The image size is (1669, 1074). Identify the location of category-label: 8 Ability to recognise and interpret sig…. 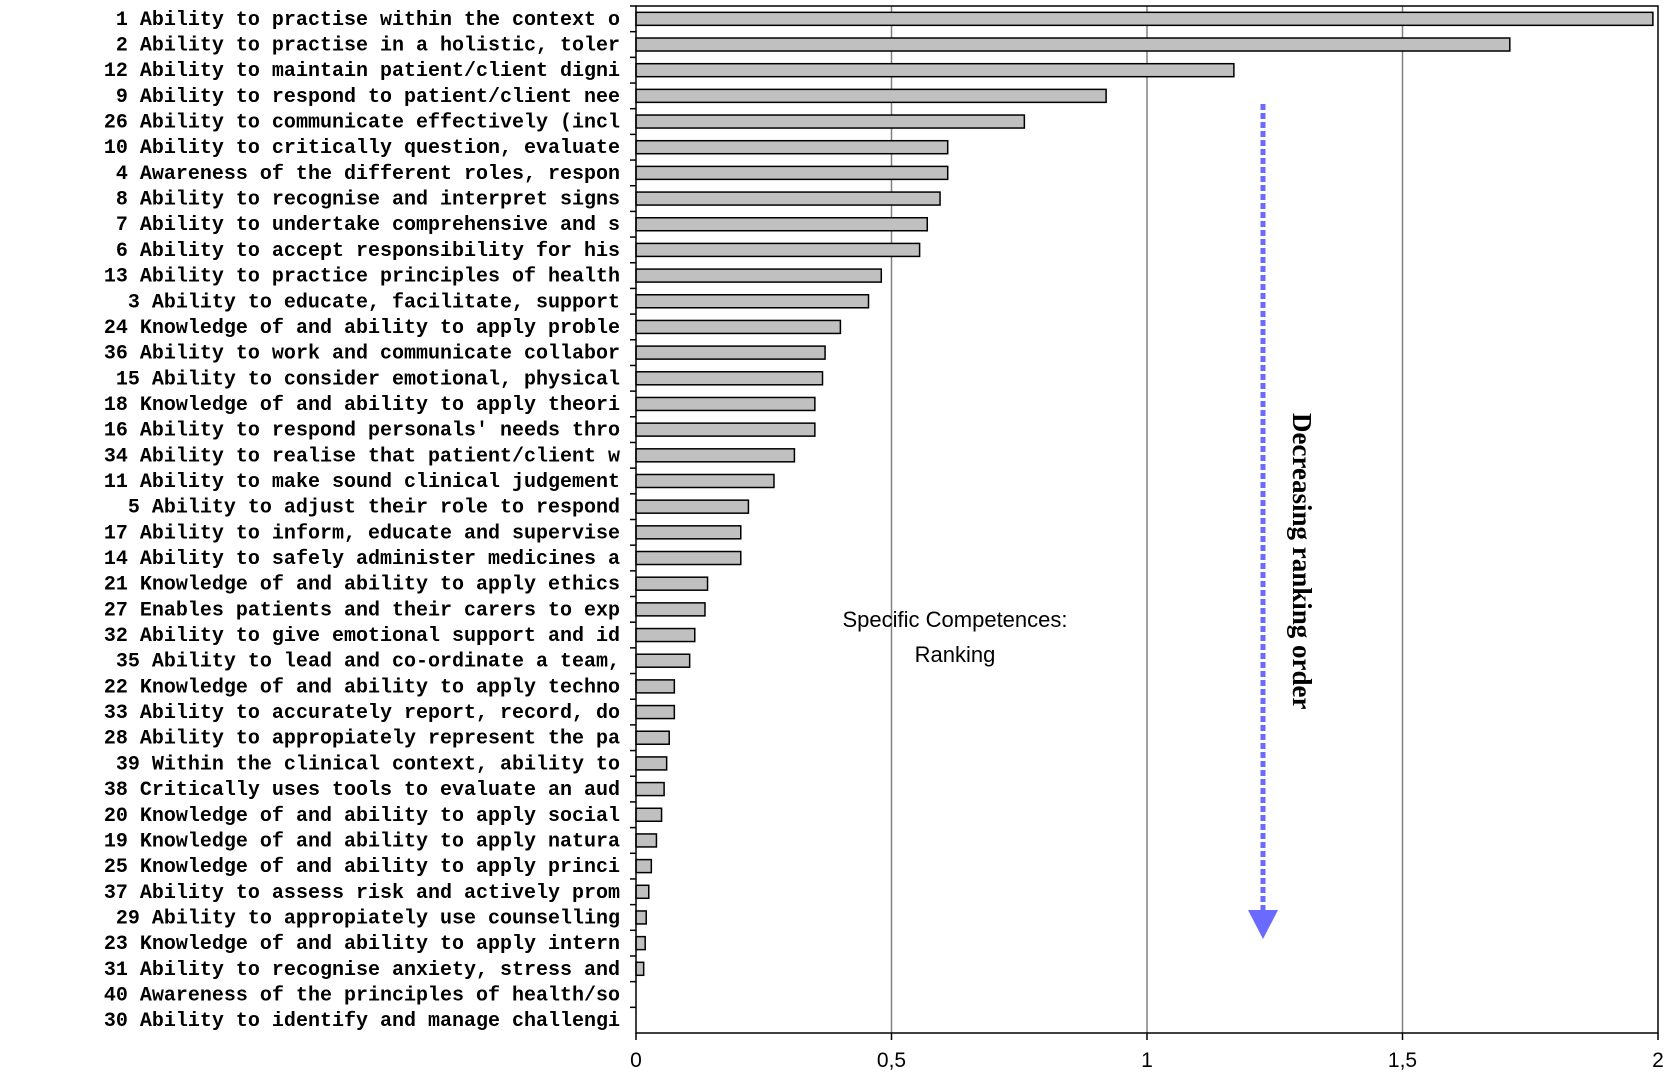
(368, 200).